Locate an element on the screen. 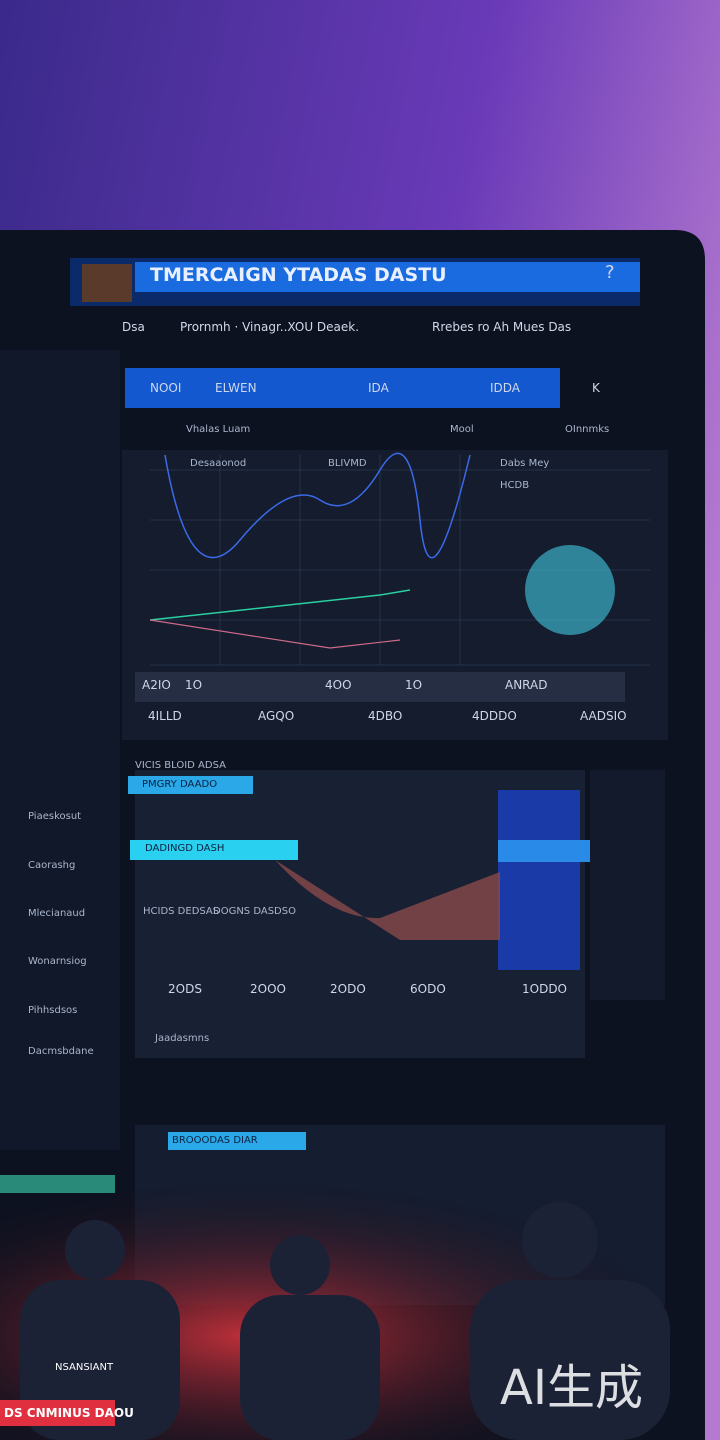 The height and width of the screenshot is (1440, 720). nav-item: Dsa is located at coordinates (133, 327).